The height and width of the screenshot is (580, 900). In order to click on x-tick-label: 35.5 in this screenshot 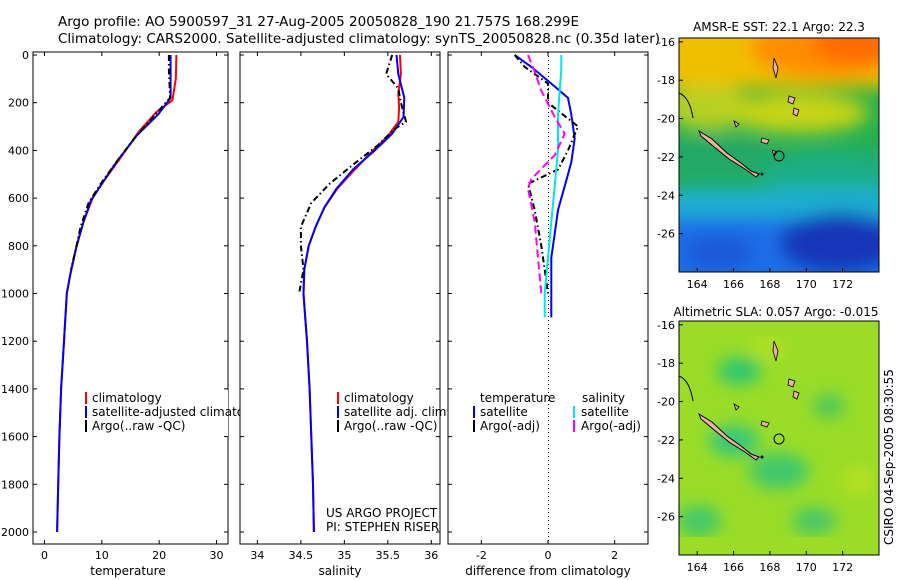, I will do `click(388, 555)`.